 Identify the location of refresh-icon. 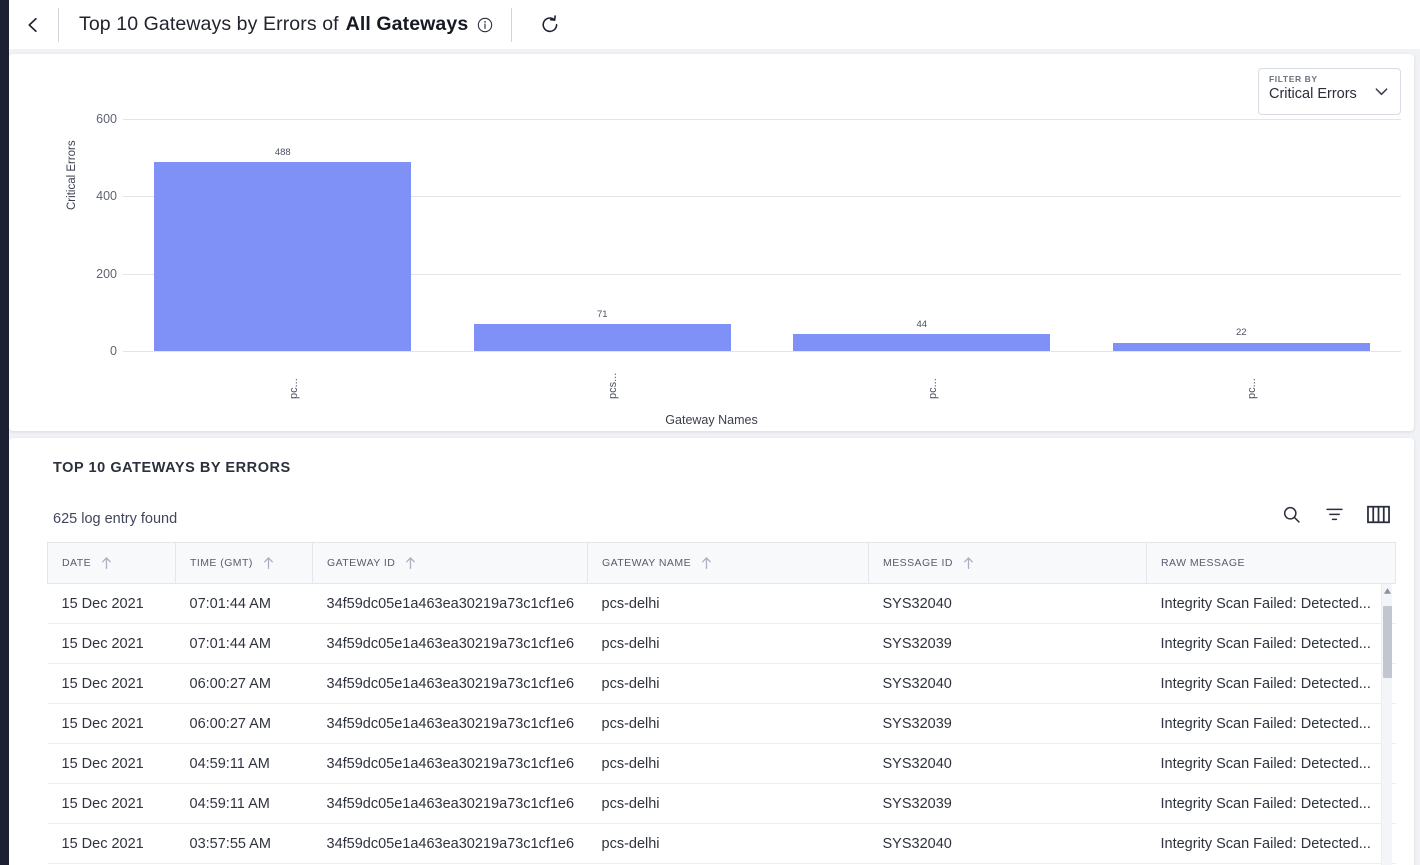
(550, 23).